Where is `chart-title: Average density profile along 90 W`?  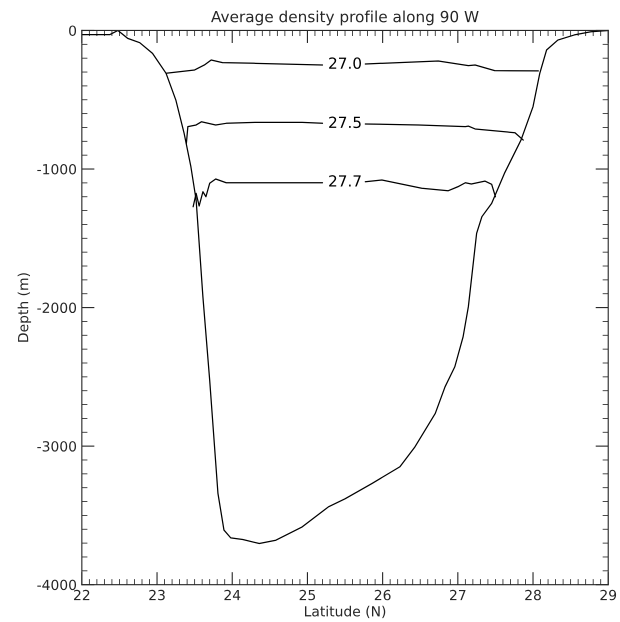 chart-title: Average density profile along 90 W is located at coordinates (345, 18).